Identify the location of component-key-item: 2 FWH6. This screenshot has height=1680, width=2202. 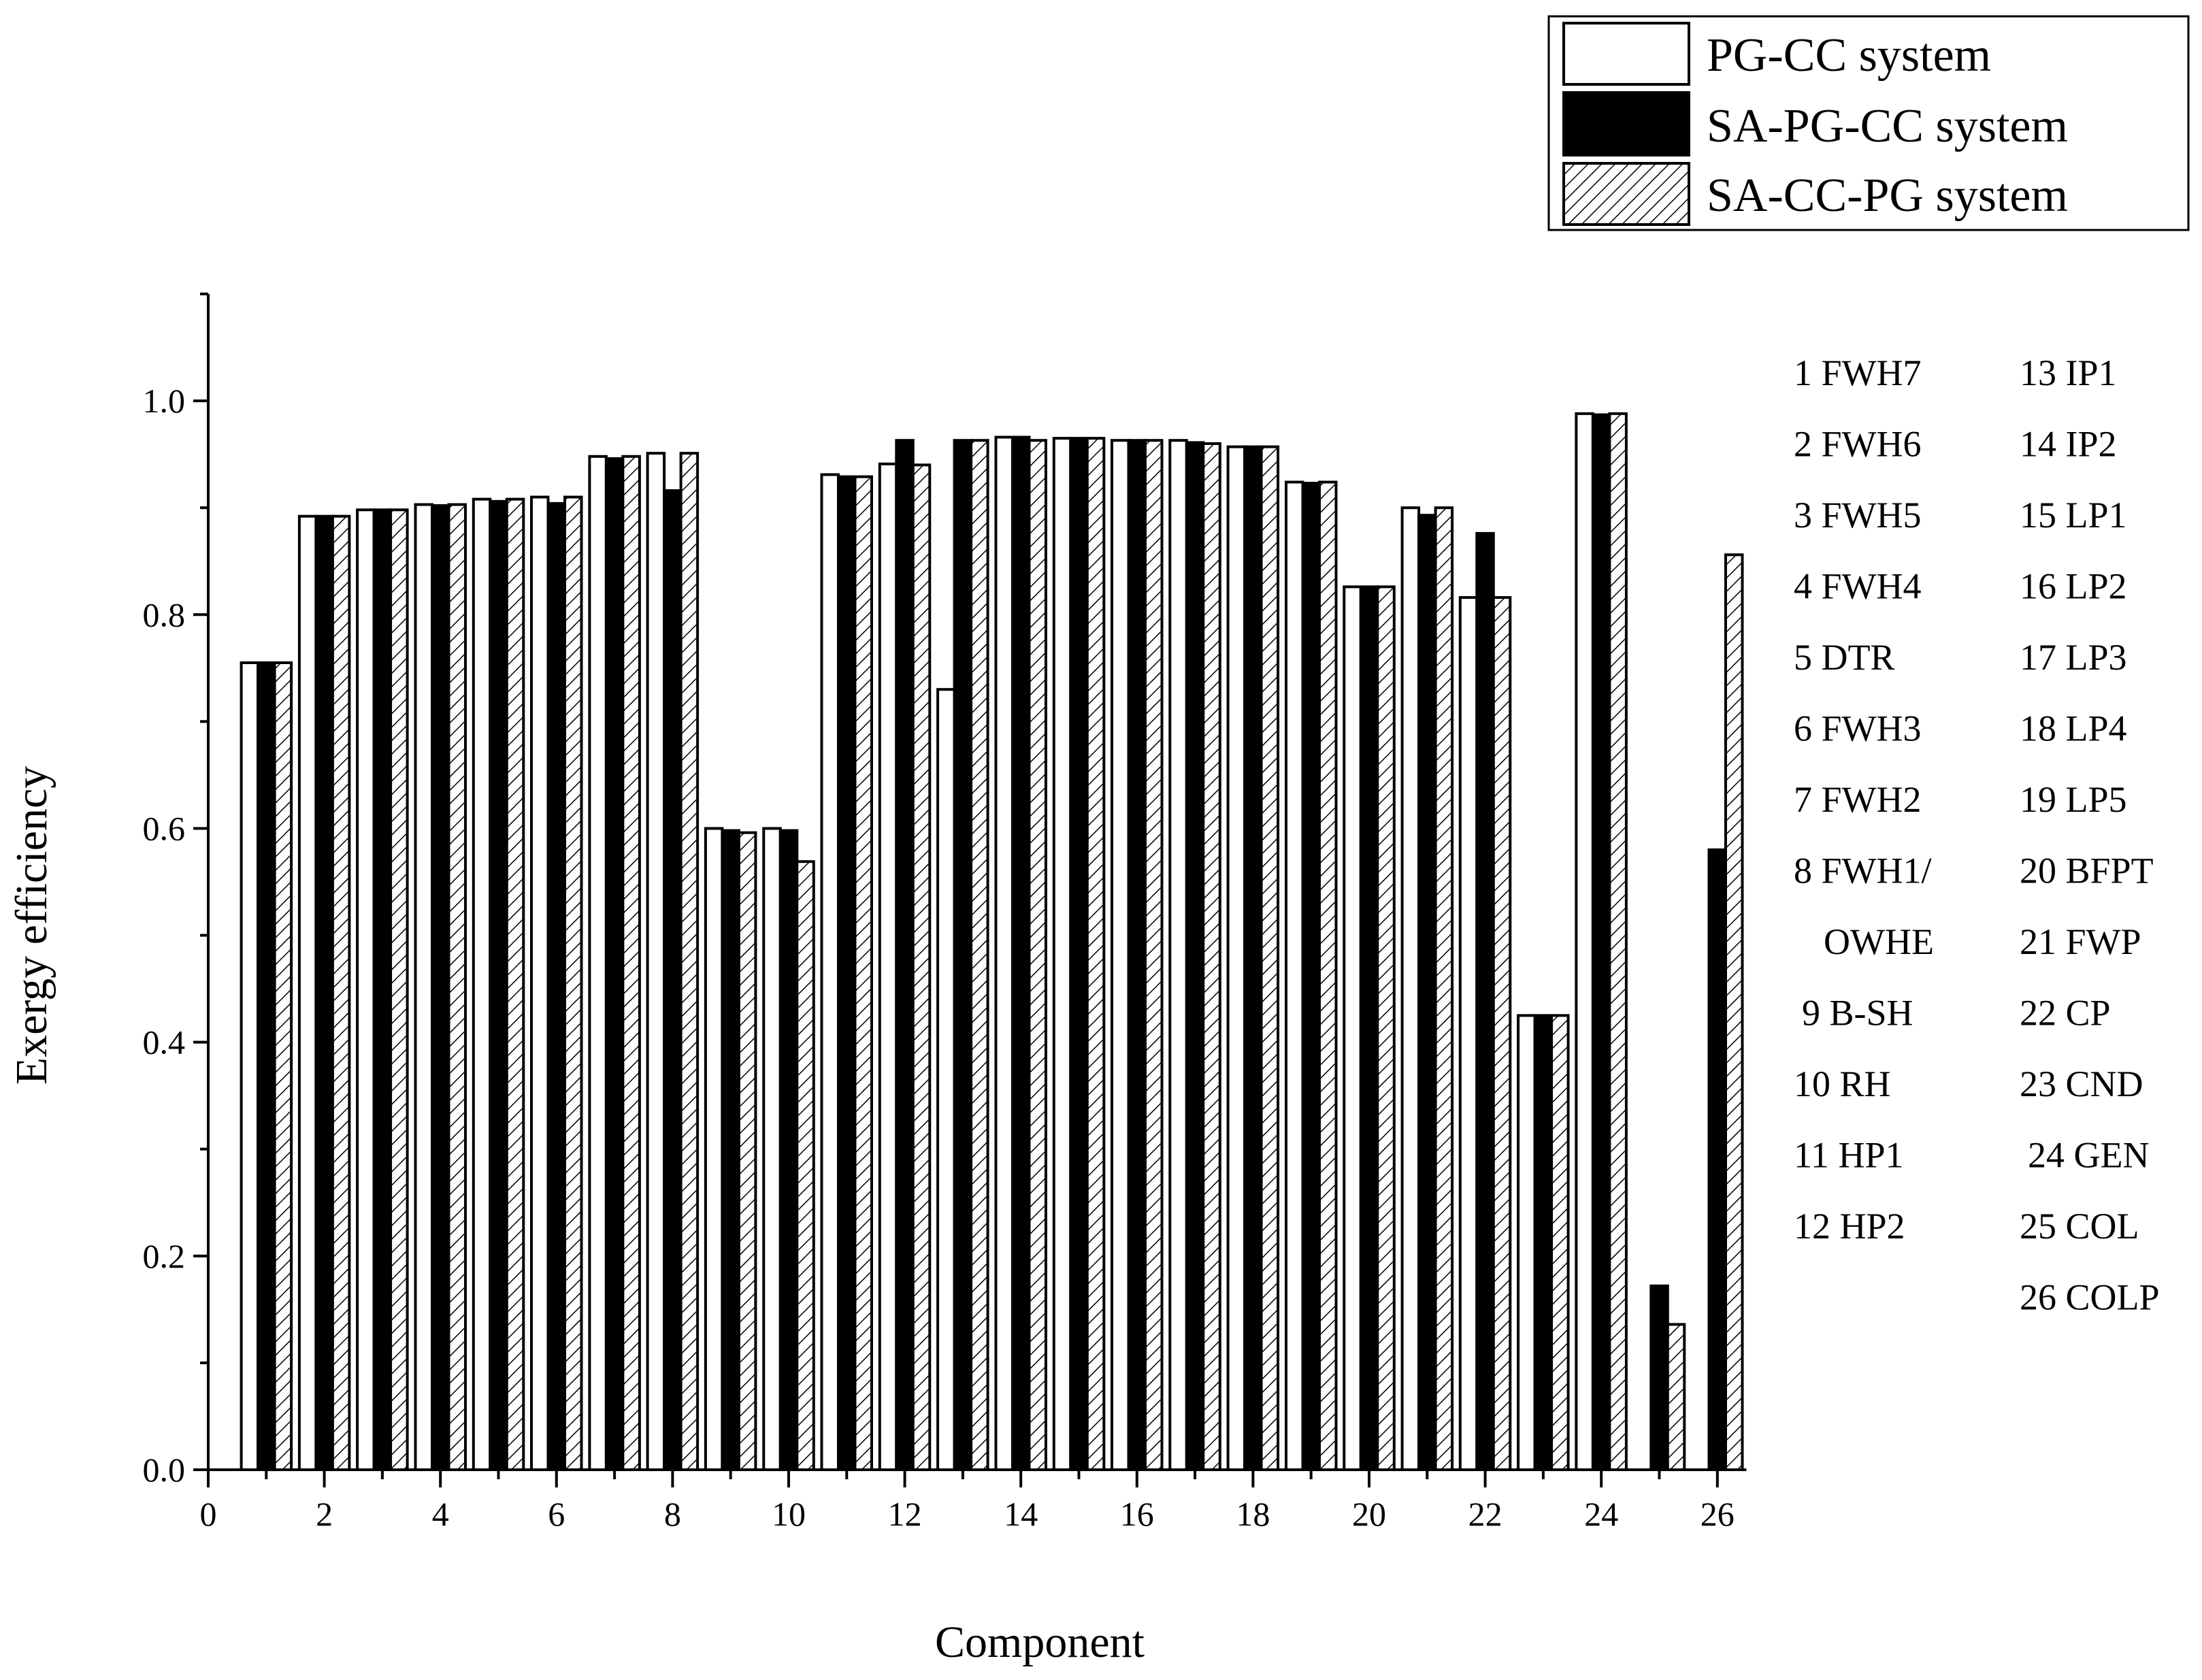
(1858, 444).